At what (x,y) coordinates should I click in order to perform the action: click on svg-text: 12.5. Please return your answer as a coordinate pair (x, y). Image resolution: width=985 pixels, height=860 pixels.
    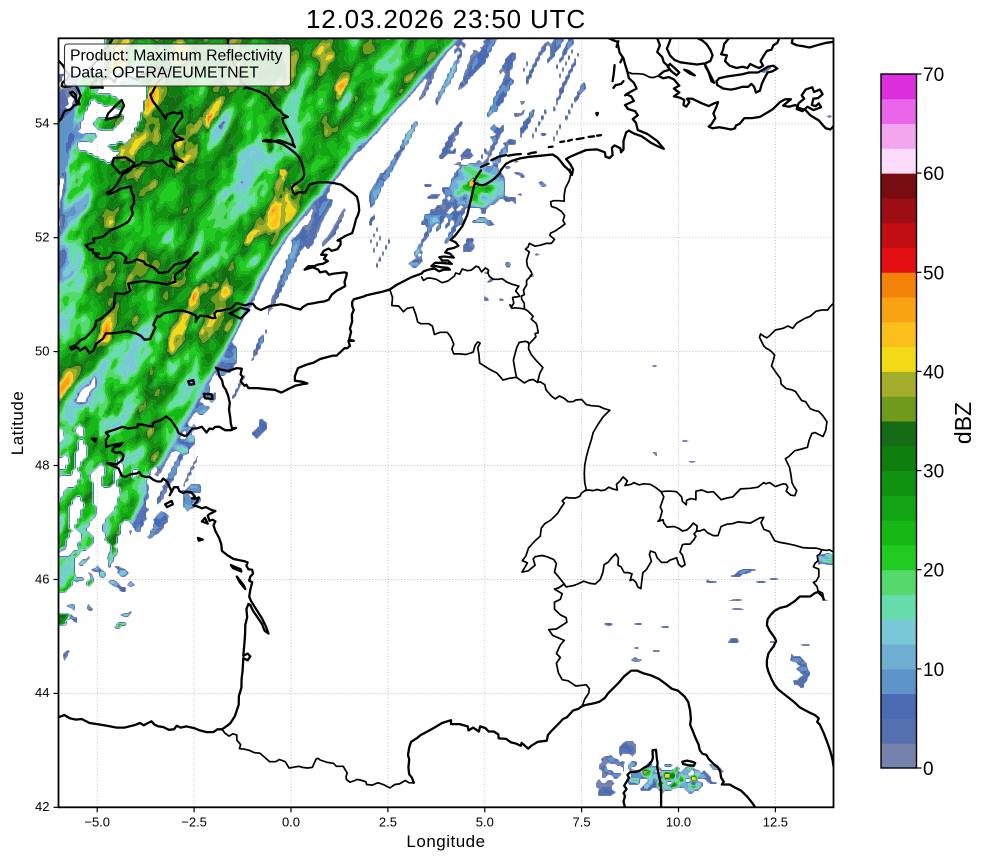
    Looking at the image, I should click on (775, 821).